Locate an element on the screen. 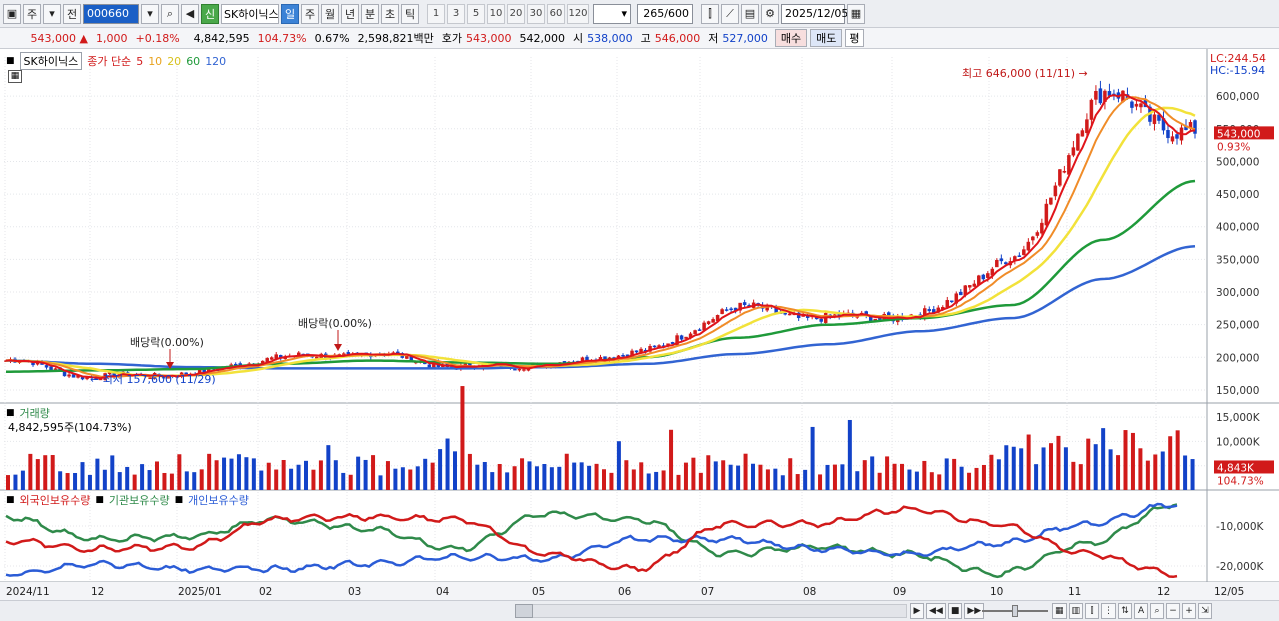 This screenshot has width=1279, height=621. stock-code-input: 000660 is located at coordinates (111, 13).